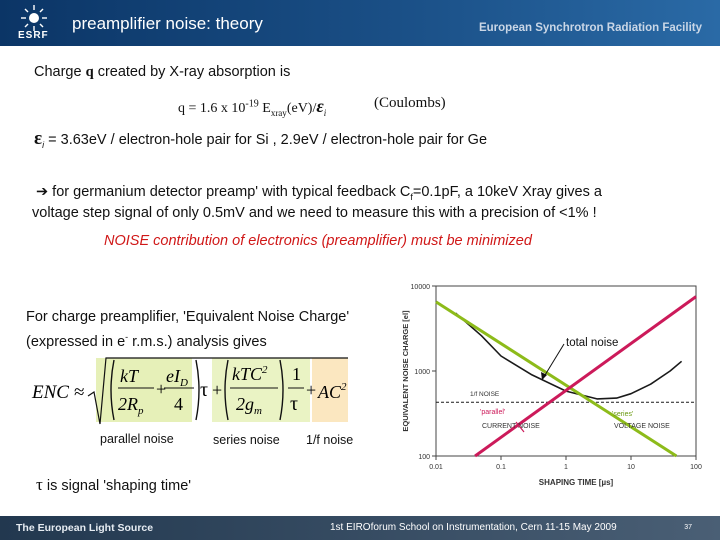 Image resolution: width=720 pixels, height=540 pixels. I want to click on epsilon-subscript: i, so click(325, 112).